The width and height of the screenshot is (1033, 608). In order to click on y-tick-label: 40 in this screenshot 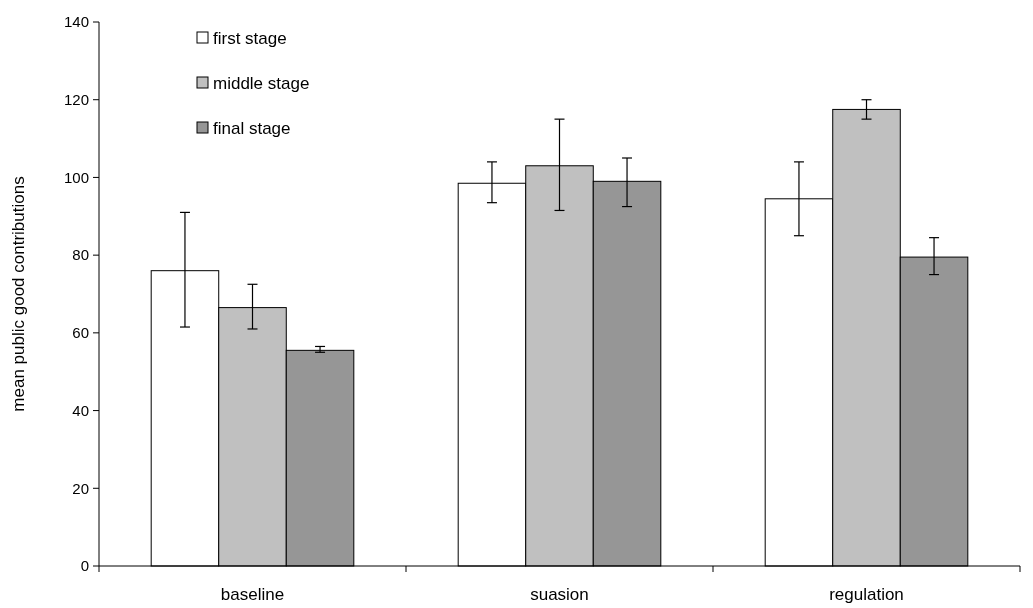, I will do `click(80, 410)`.